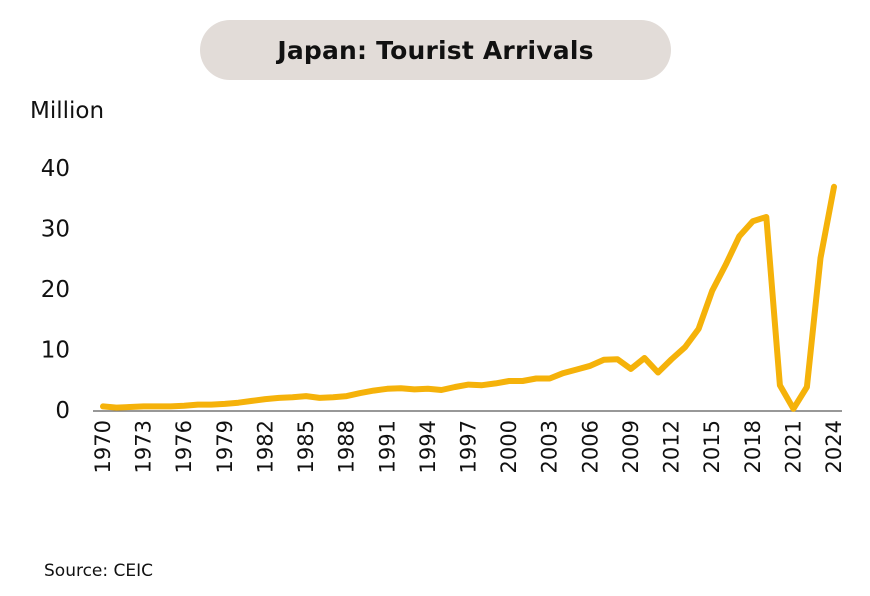  What do you see at coordinates (265, 446) in the screenshot?
I see `x-tick-label: 1982` at bounding box center [265, 446].